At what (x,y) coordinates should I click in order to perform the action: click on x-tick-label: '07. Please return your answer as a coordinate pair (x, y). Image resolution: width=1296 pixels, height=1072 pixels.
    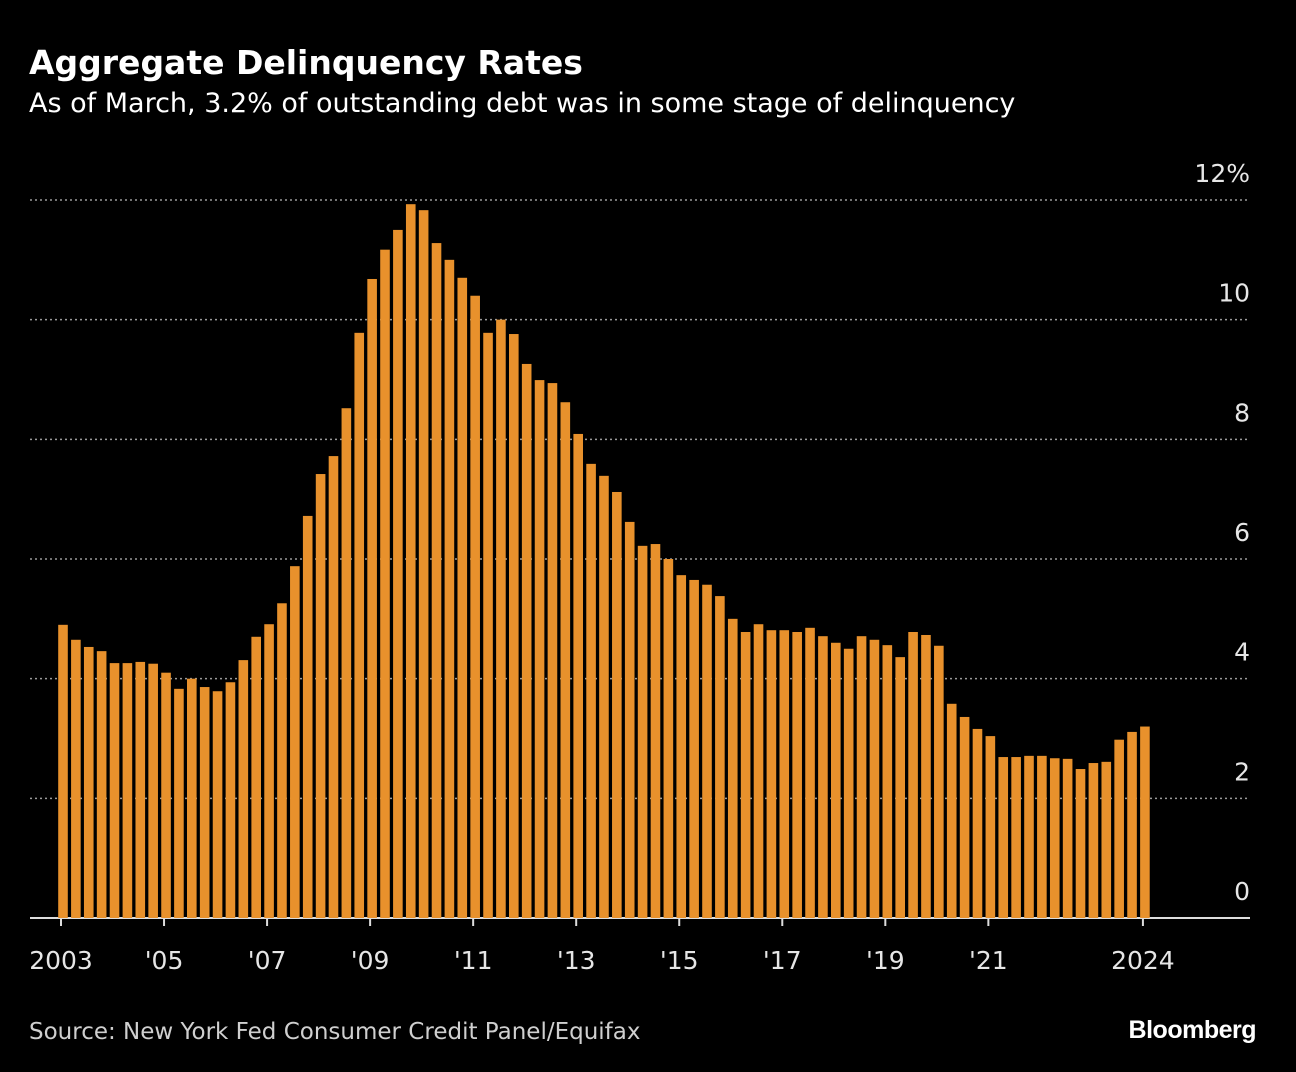
    Looking at the image, I should click on (267, 960).